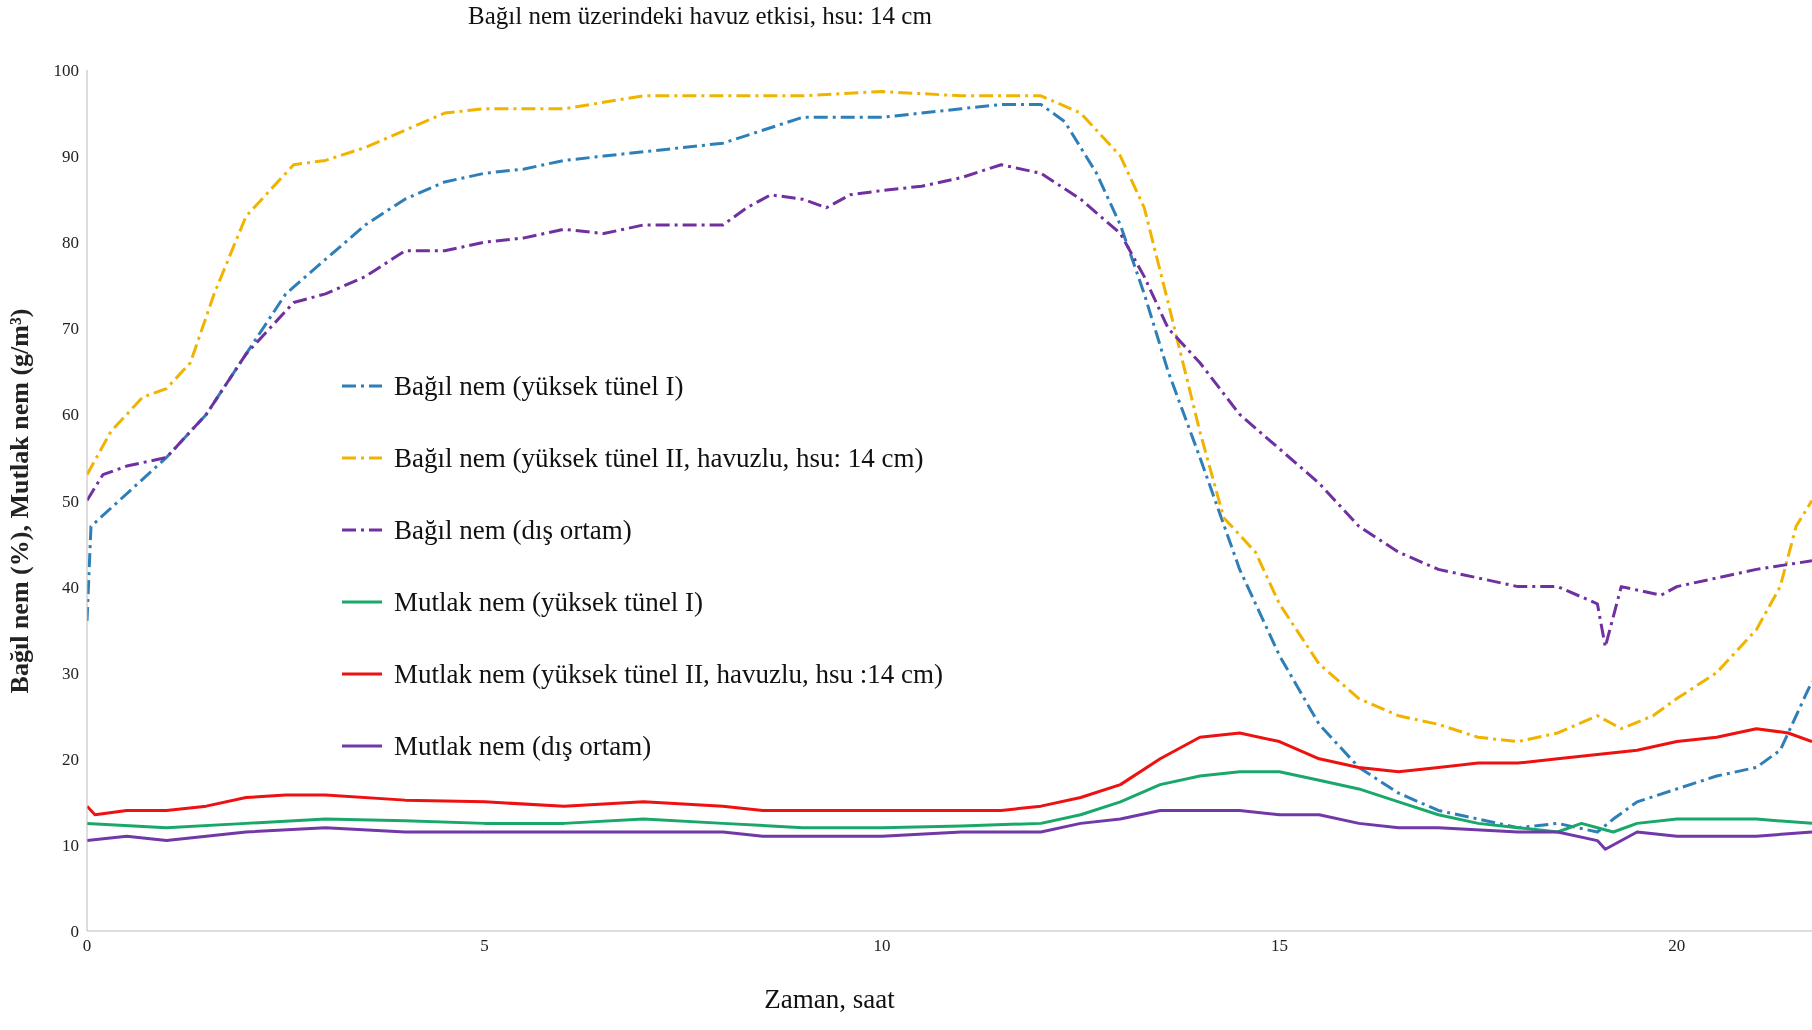 The height and width of the screenshot is (1030, 1812). What do you see at coordinates (539, 386) in the screenshot?
I see `legend-label: Bağıl nem (yüksek tünel I)` at bounding box center [539, 386].